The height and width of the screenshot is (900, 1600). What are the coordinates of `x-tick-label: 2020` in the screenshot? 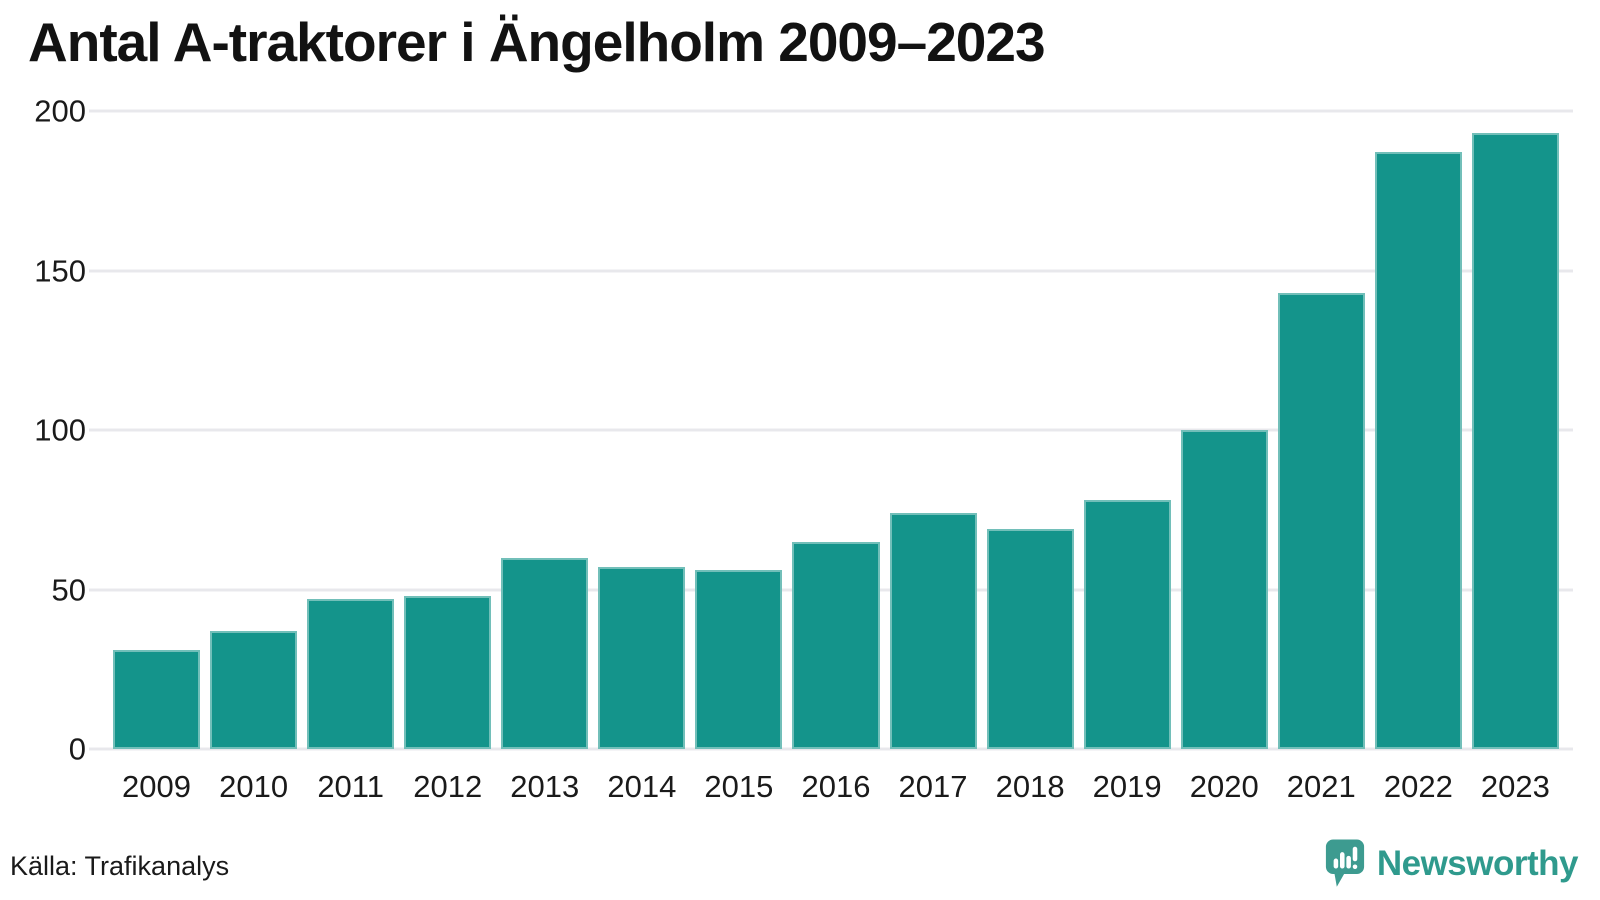 It's located at (1224, 786).